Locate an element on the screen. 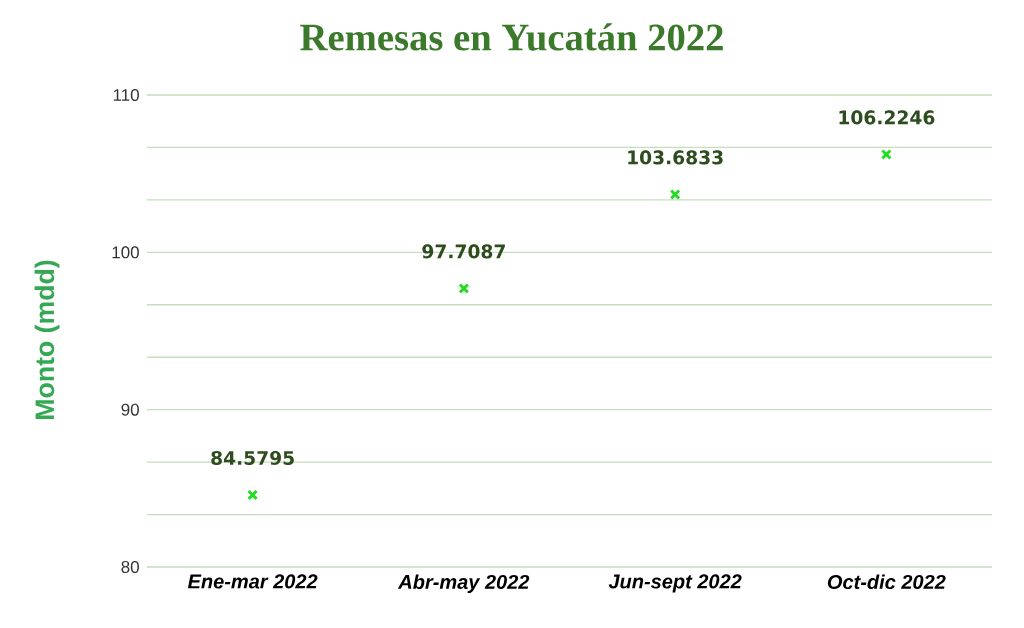 This screenshot has height=628, width=1024. data-label: 84.5795 is located at coordinates (252, 458).